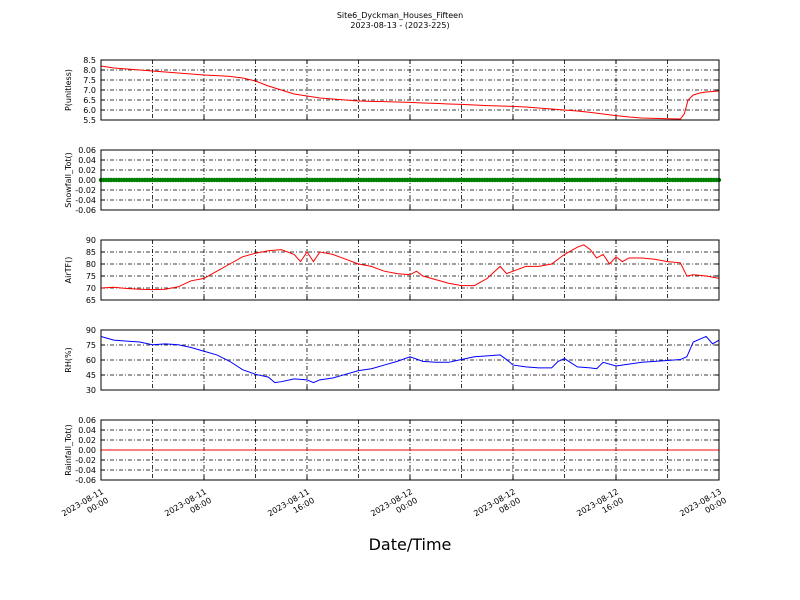 The image size is (800, 600). What do you see at coordinates (89, 70) in the screenshot?
I see `y-tick-label: 8.0` at bounding box center [89, 70].